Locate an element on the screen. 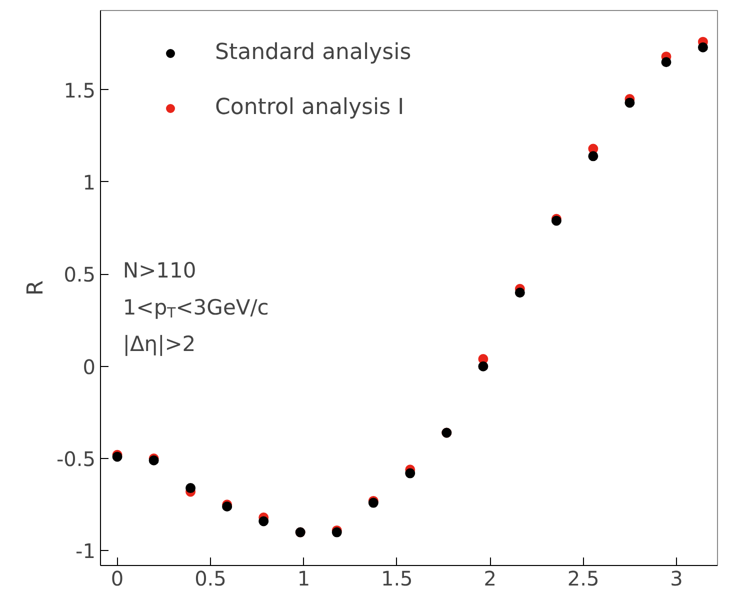  x-tick-label: 0 is located at coordinates (117, 578).